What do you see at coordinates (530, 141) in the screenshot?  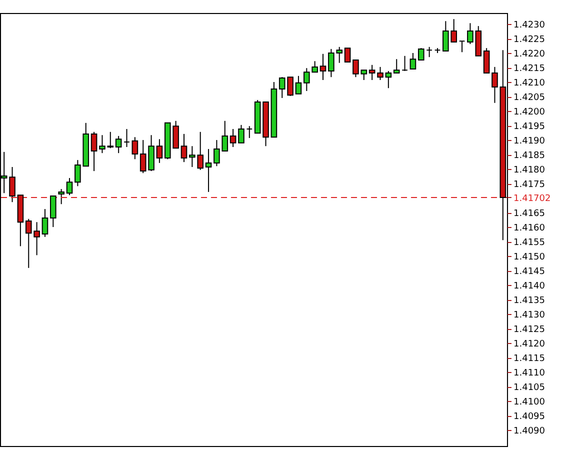 I see `y-tick-label: 1.4190` at bounding box center [530, 141].